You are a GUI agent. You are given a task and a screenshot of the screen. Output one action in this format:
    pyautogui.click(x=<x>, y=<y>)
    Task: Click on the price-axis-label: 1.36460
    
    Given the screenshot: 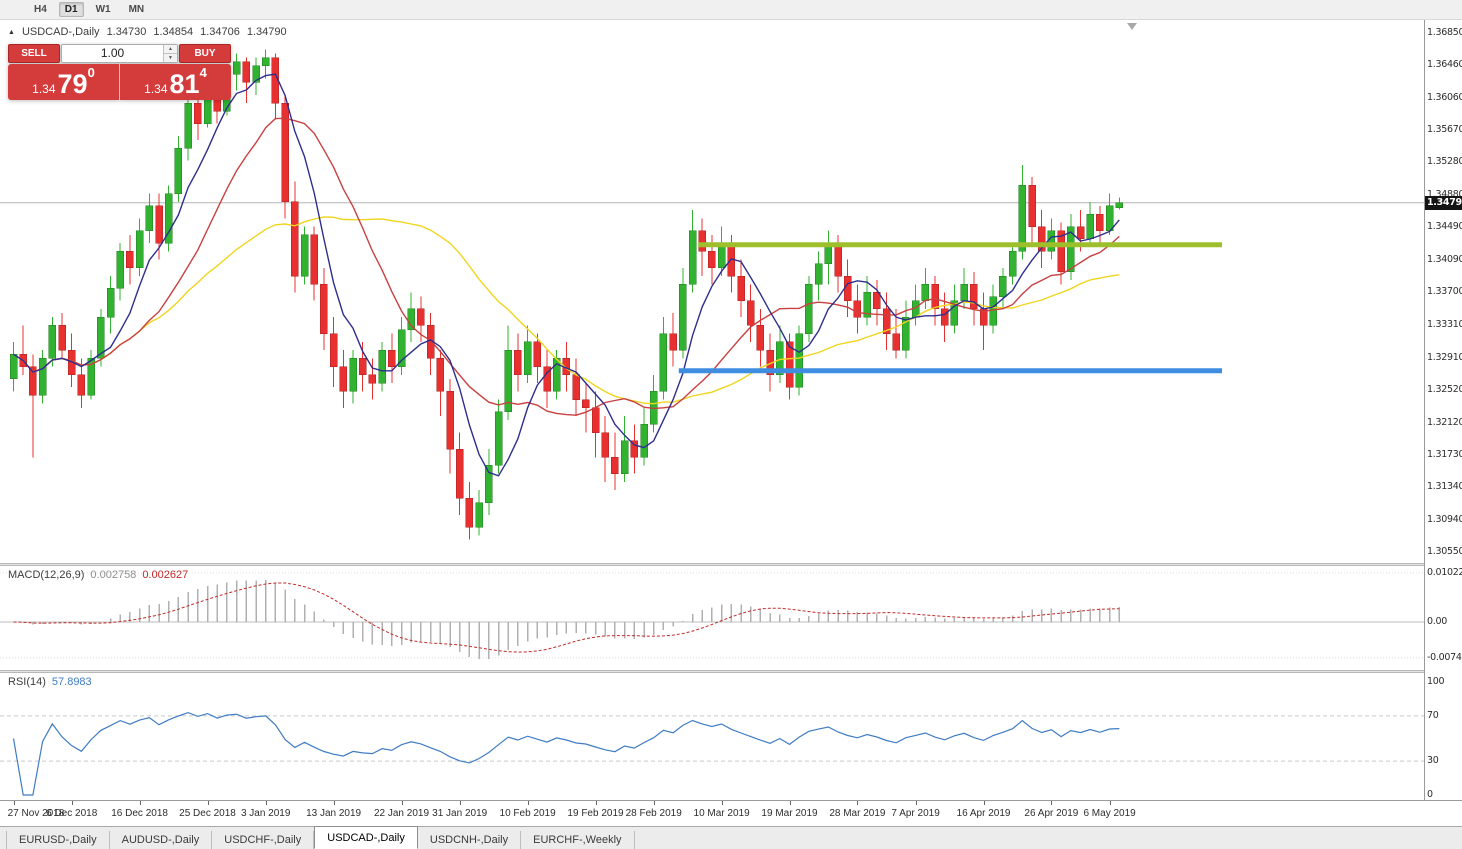 What is the action you would take?
    pyautogui.click(x=1444, y=65)
    